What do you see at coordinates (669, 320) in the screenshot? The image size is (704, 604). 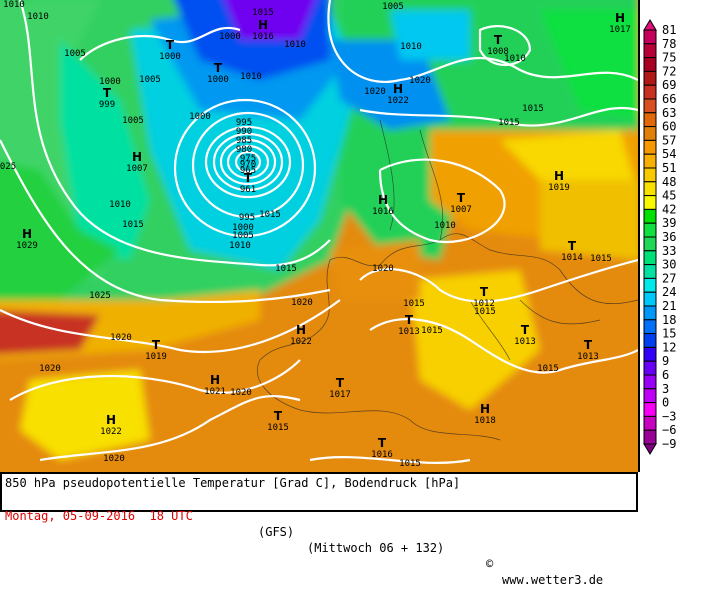 I see `legend-label: 18` at bounding box center [669, 320].